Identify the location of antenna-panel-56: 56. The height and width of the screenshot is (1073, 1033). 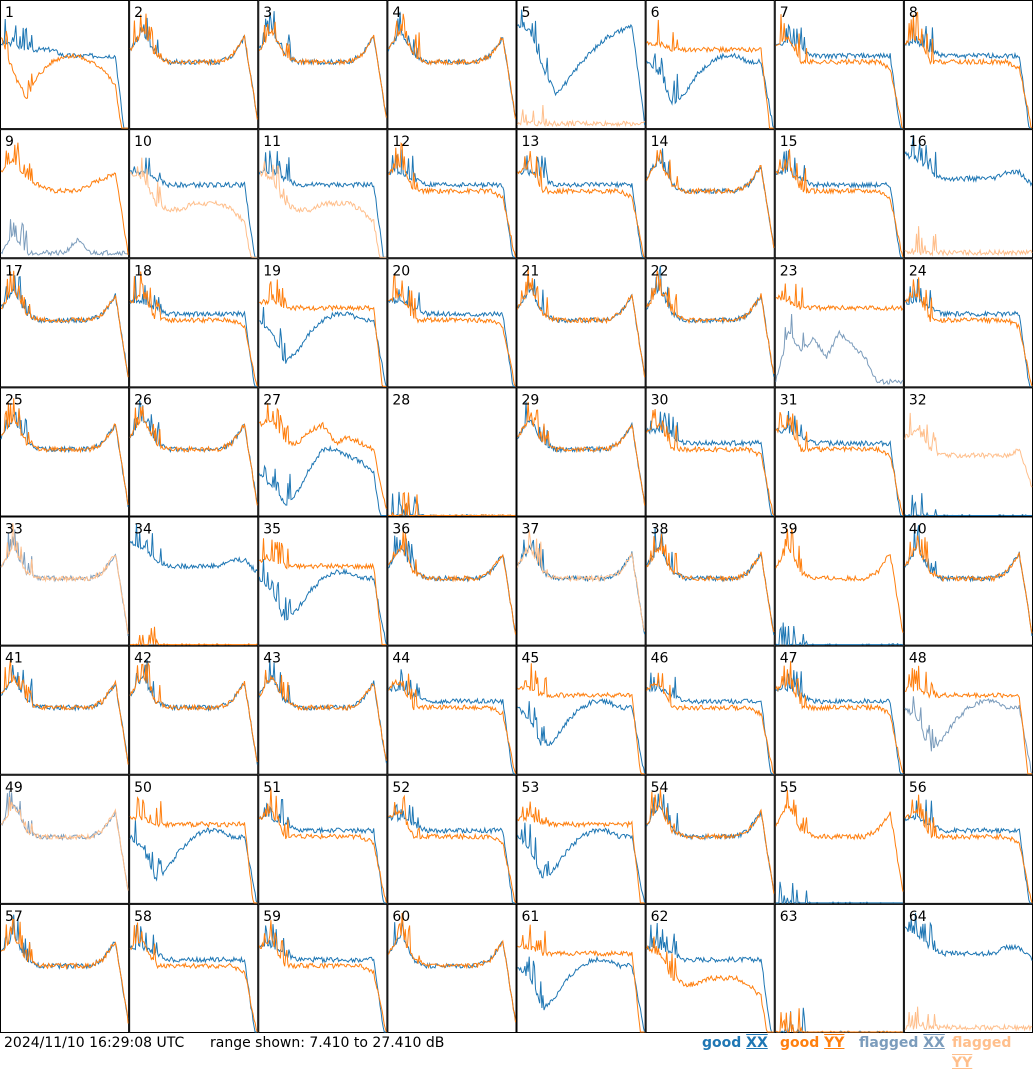
(968, 839).